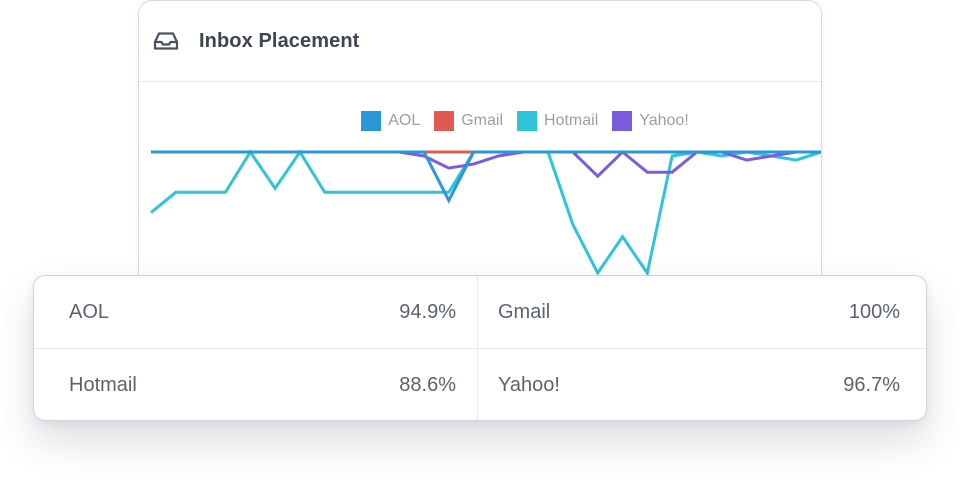 This screenshot has width=960, height=502. What do you see at coordinates (529, 384) in the screenshot?
I see `summary-label: Yahoo!` at bounding box center [529, 384].